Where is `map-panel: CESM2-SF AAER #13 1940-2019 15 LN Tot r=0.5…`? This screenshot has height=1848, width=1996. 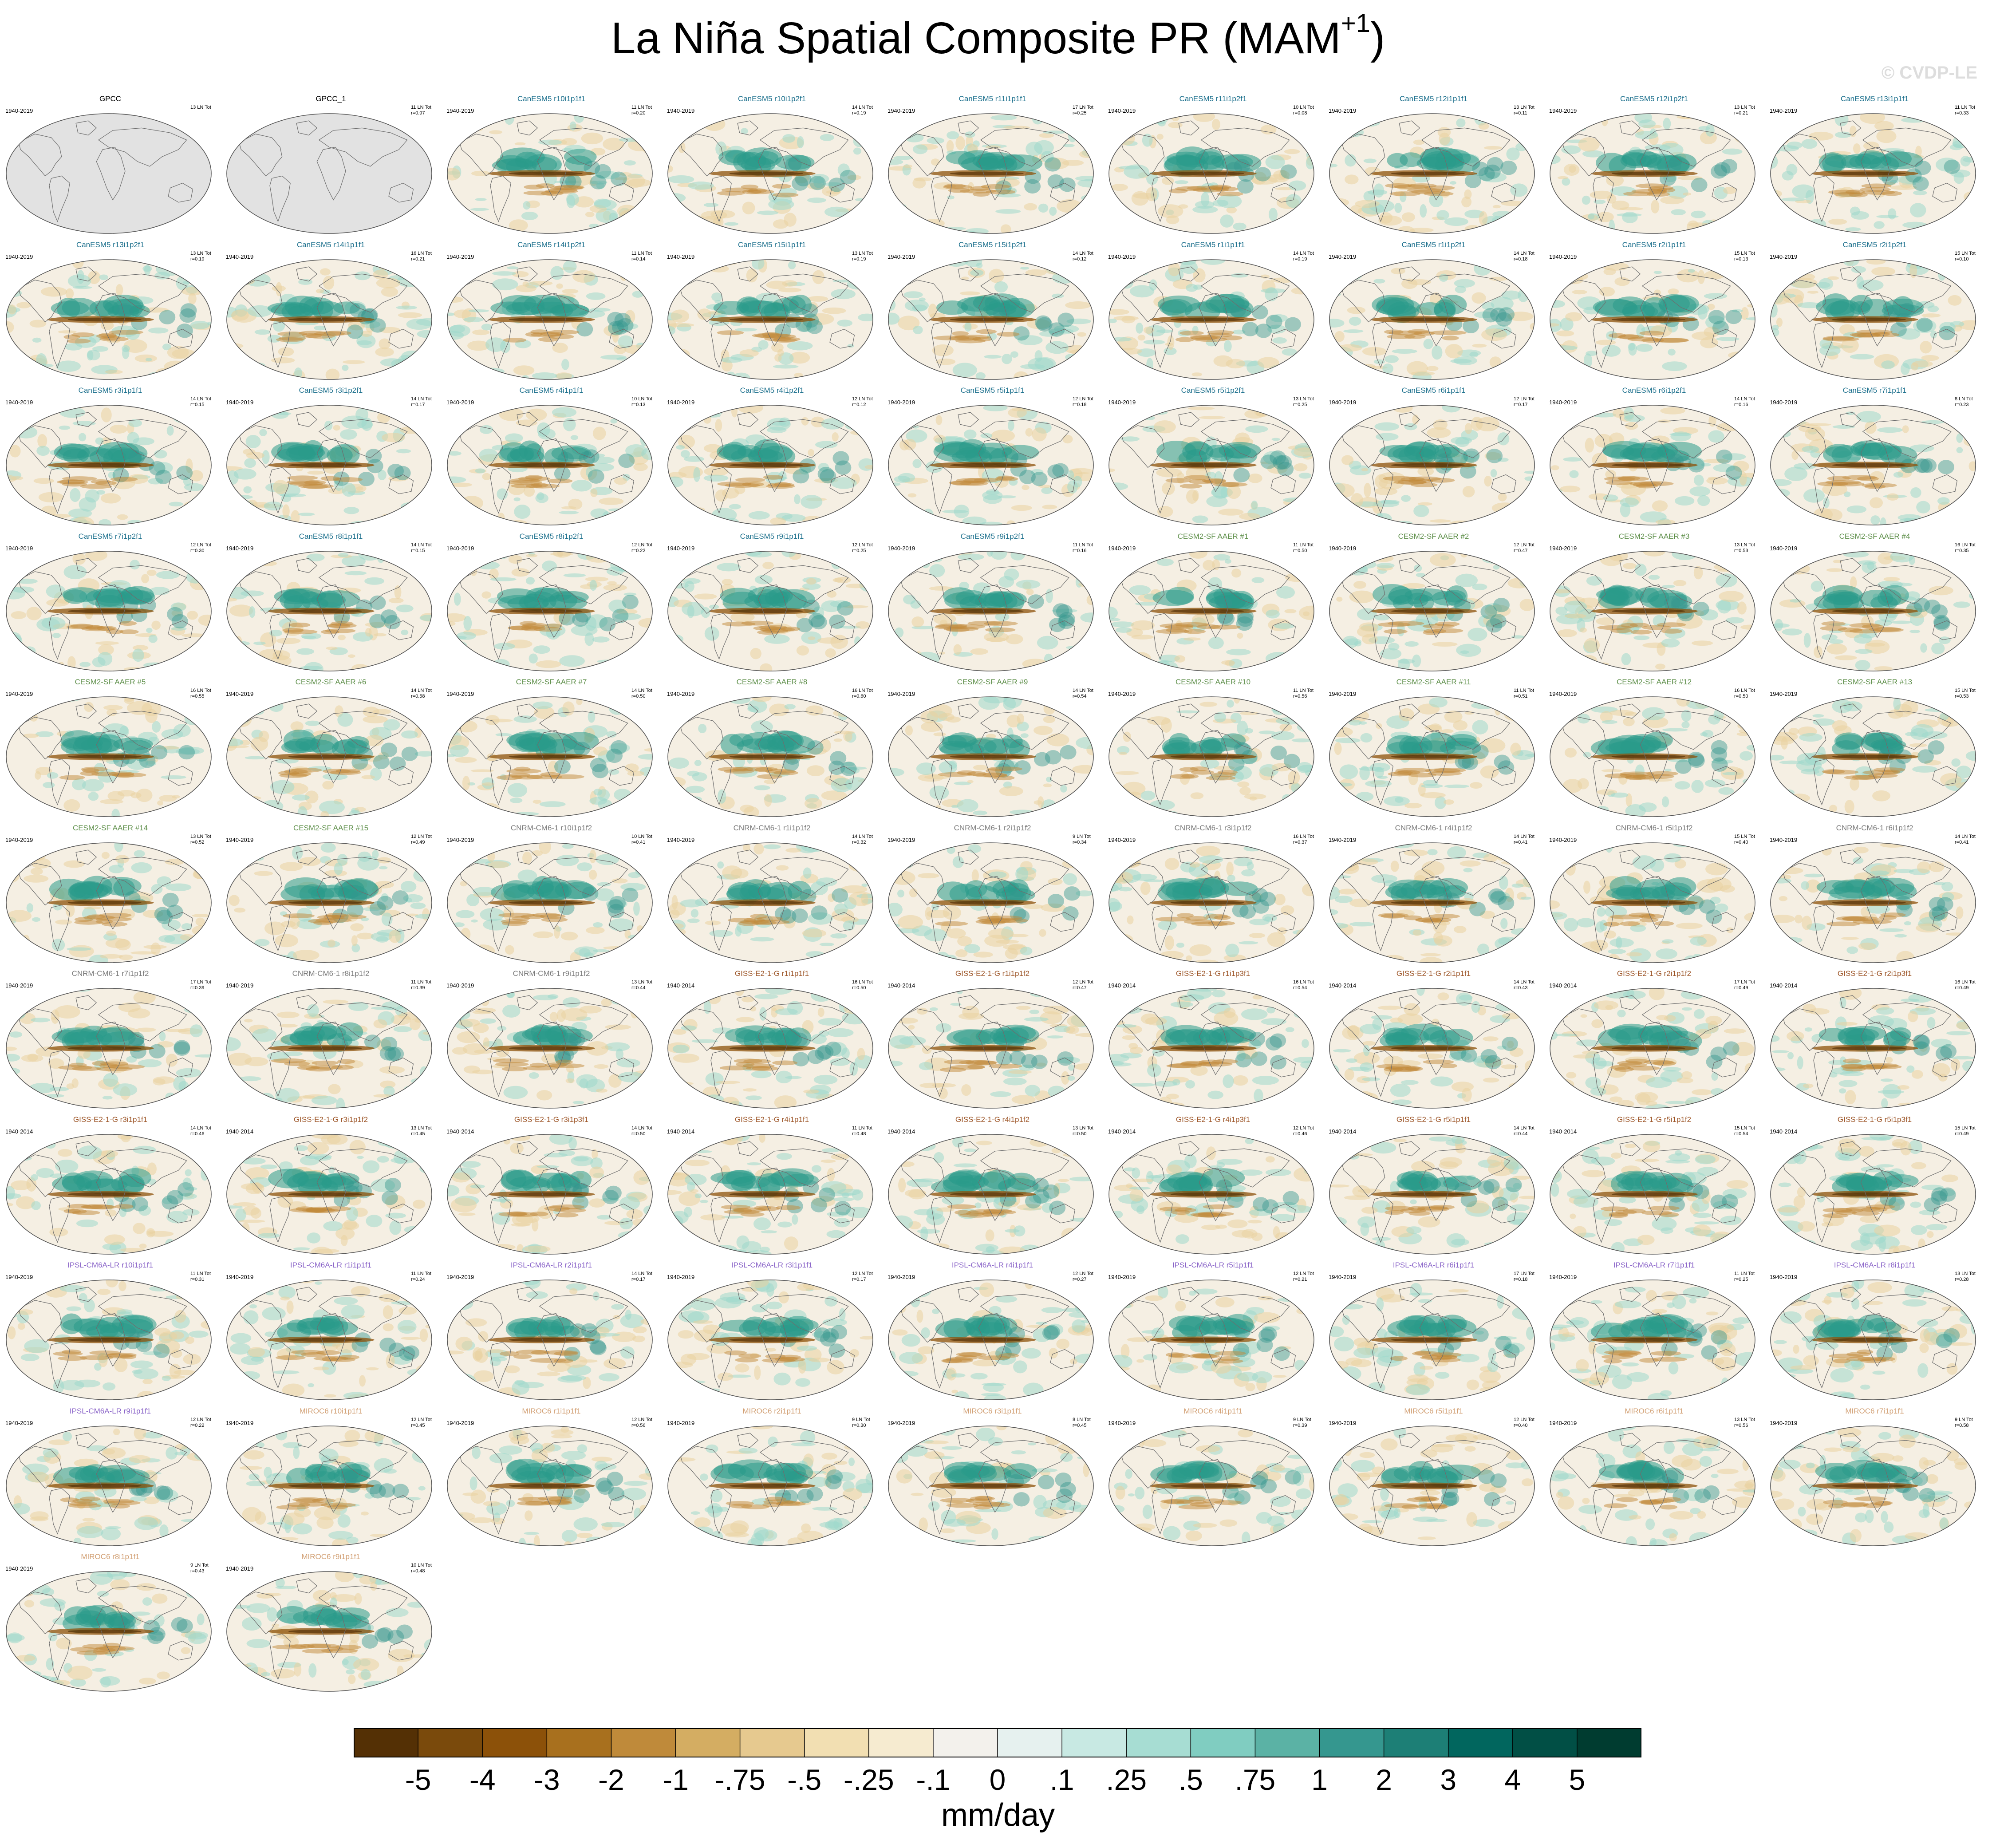 map-panel: CESM2-SF AAER #13 1940-2019 15 LN Tot r=0.5… is located at coordinates (1874, 747).